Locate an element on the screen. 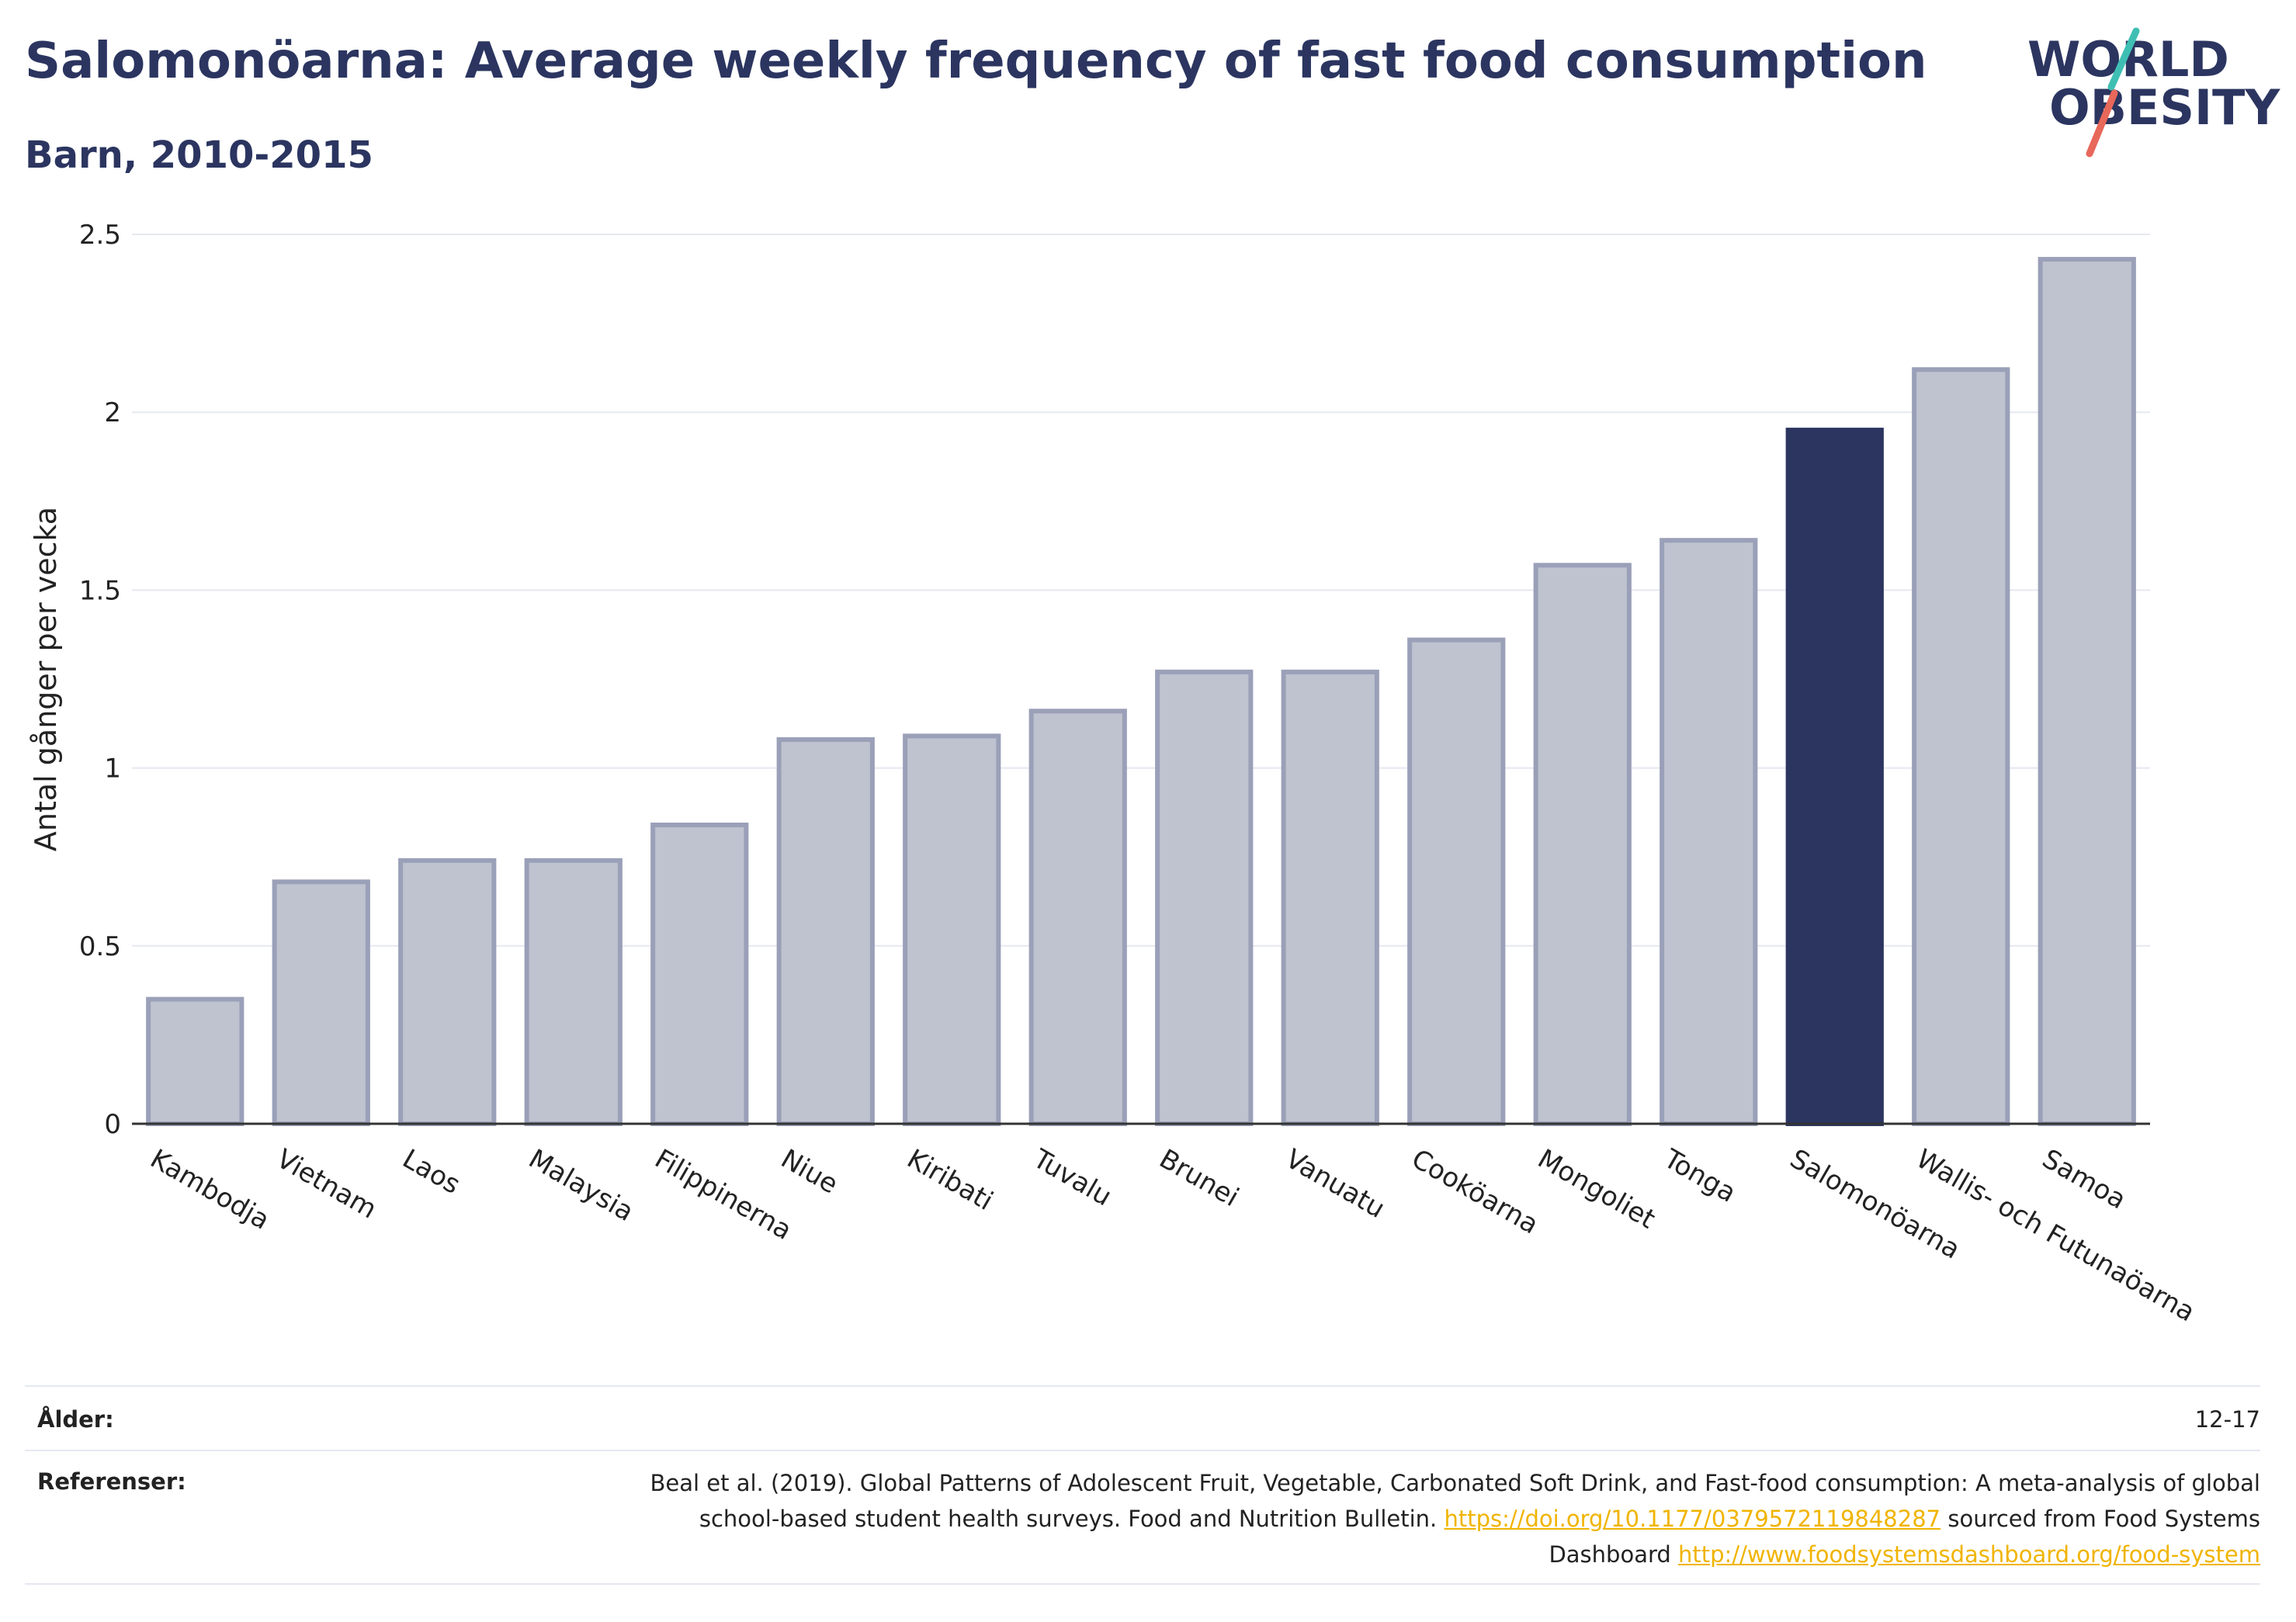 The image size is (2296, 1622). bar-niue is located at coordinates (825, 931).